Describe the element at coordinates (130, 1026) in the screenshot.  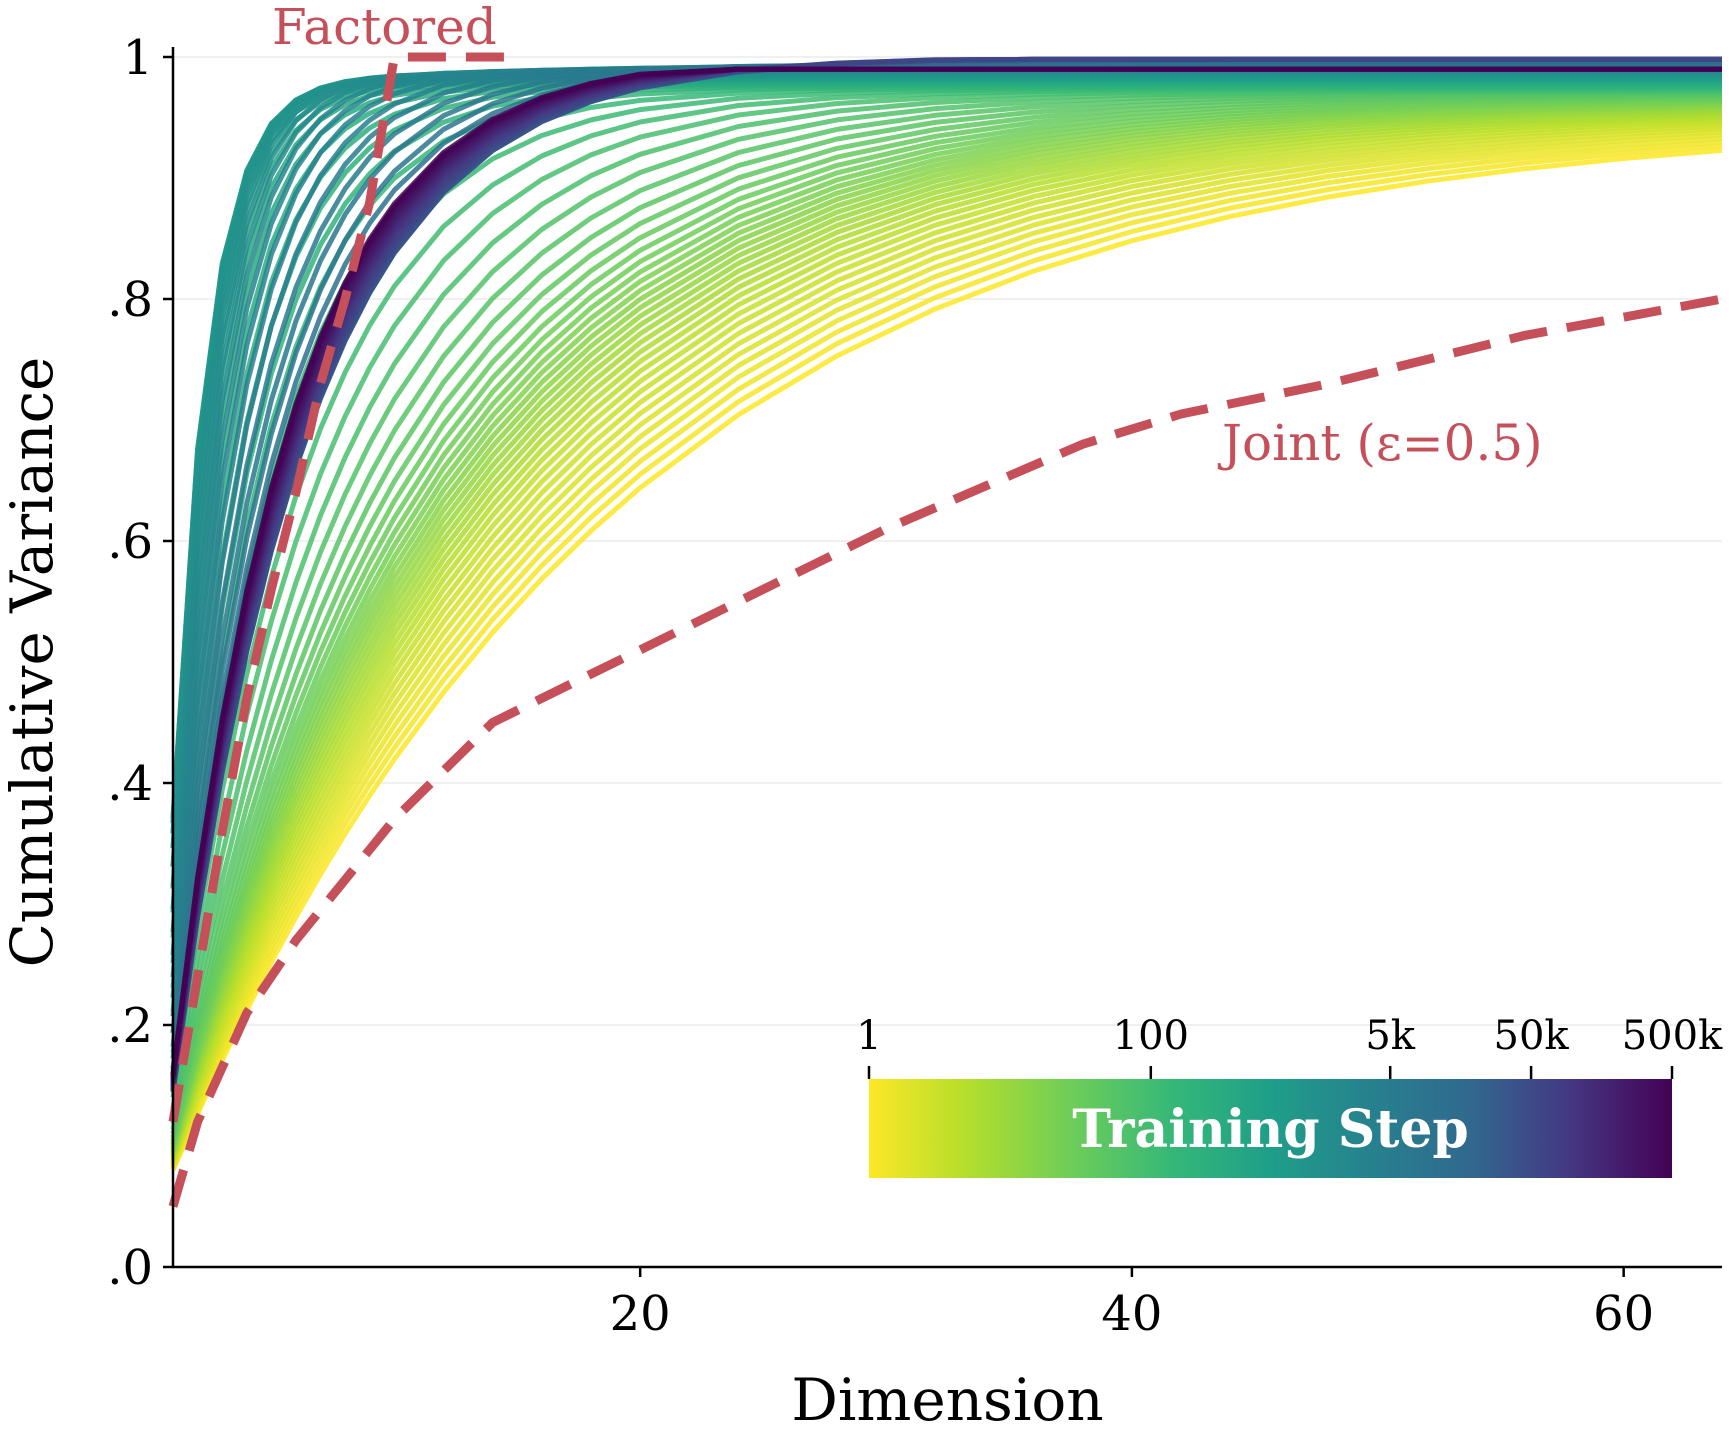
I see `y-tick-label-1: .2` at that location.